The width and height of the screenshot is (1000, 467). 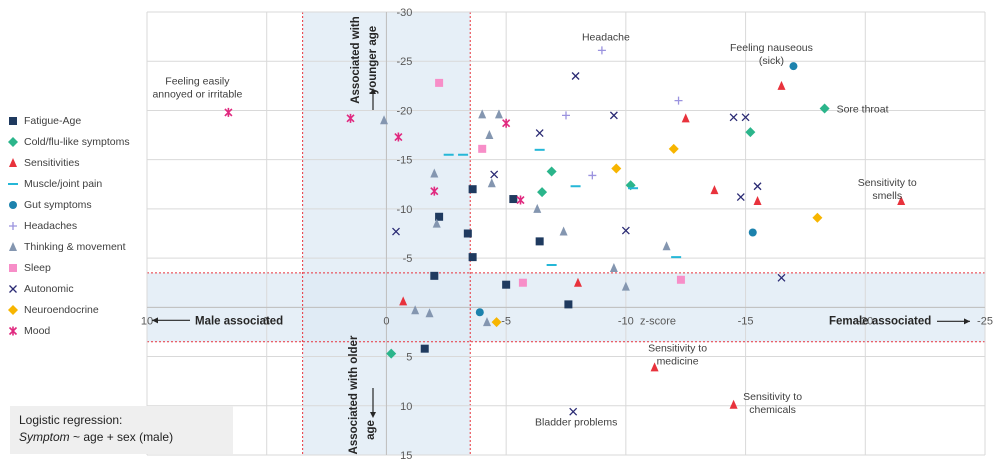 What do you see at coordinates (405, 111) in the screenshot?
I see `y-tick-label: -20` at bounding box center [405, 111].